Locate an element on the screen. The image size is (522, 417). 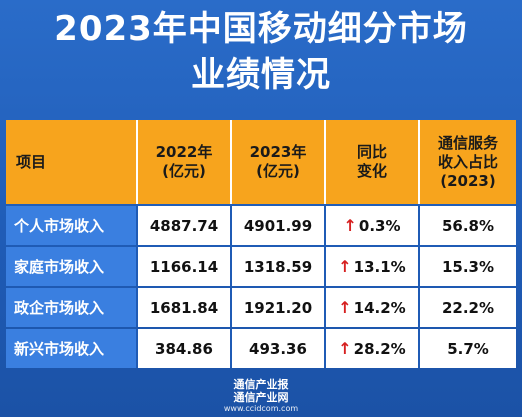
yoy-text: 0.3% is located at coordinates (379, 225).